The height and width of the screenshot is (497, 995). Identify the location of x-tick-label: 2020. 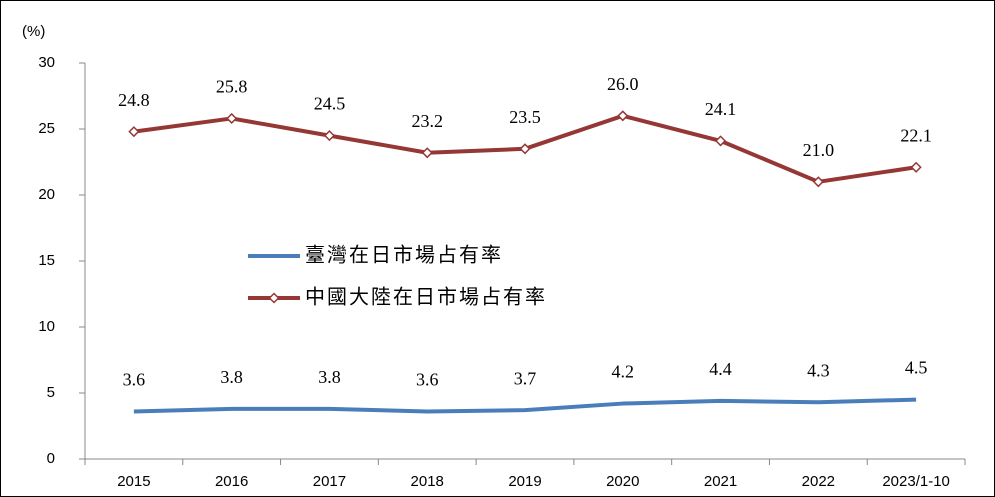
(622, 481).